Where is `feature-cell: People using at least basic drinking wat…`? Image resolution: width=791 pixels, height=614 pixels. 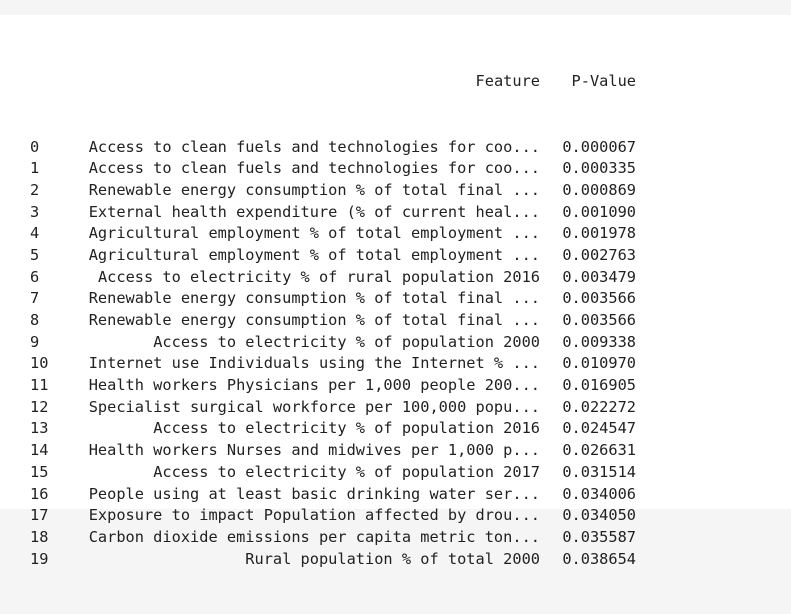
feature-cell: People using at least basic drinking wat… is located at coordinates (314, 493).